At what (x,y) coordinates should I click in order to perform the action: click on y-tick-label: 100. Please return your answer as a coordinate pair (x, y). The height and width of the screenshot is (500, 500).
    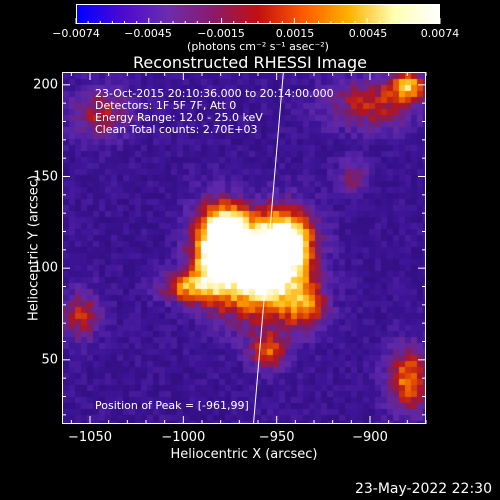
    Looking at the image, I should click on (45, 268).